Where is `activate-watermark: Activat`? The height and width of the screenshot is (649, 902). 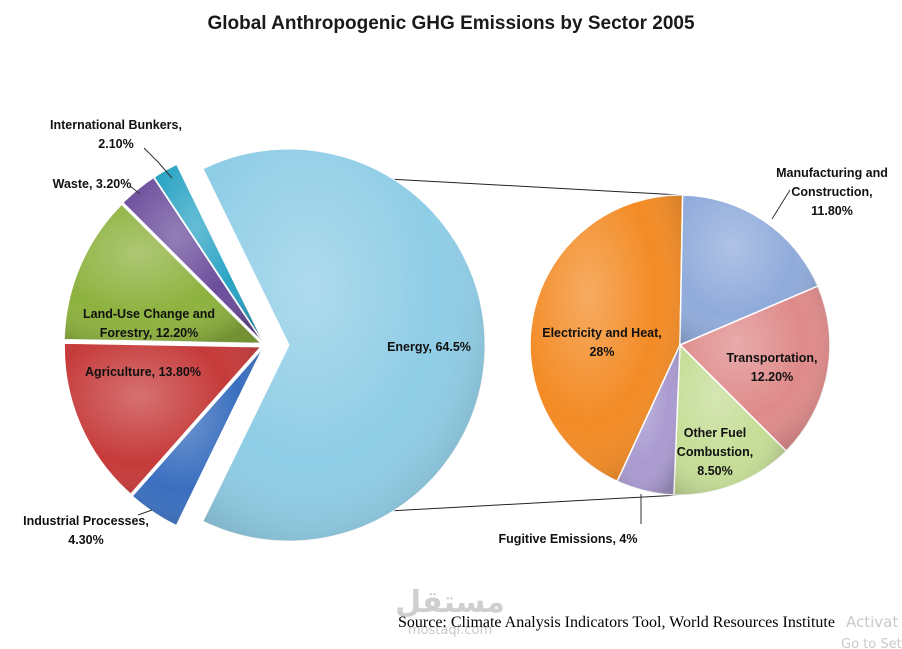 activate-watermark: Activat is located at coordinates (872, 622).